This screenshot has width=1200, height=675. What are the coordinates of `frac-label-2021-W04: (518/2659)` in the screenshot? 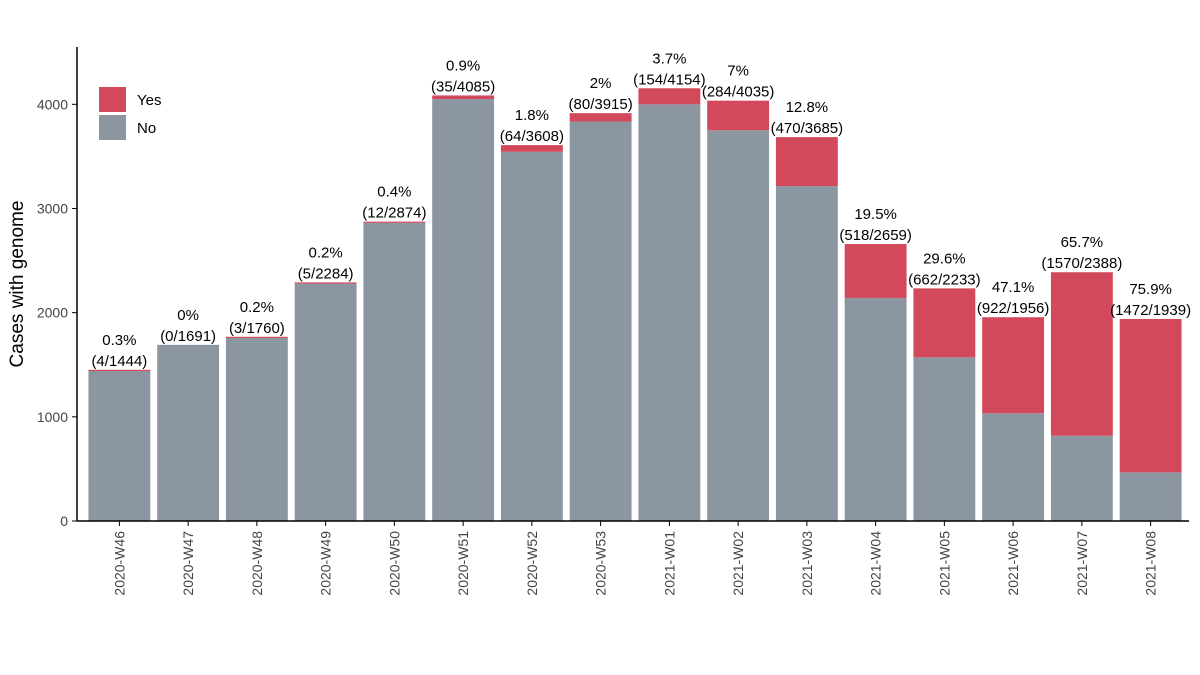 It's located at (875, 235).